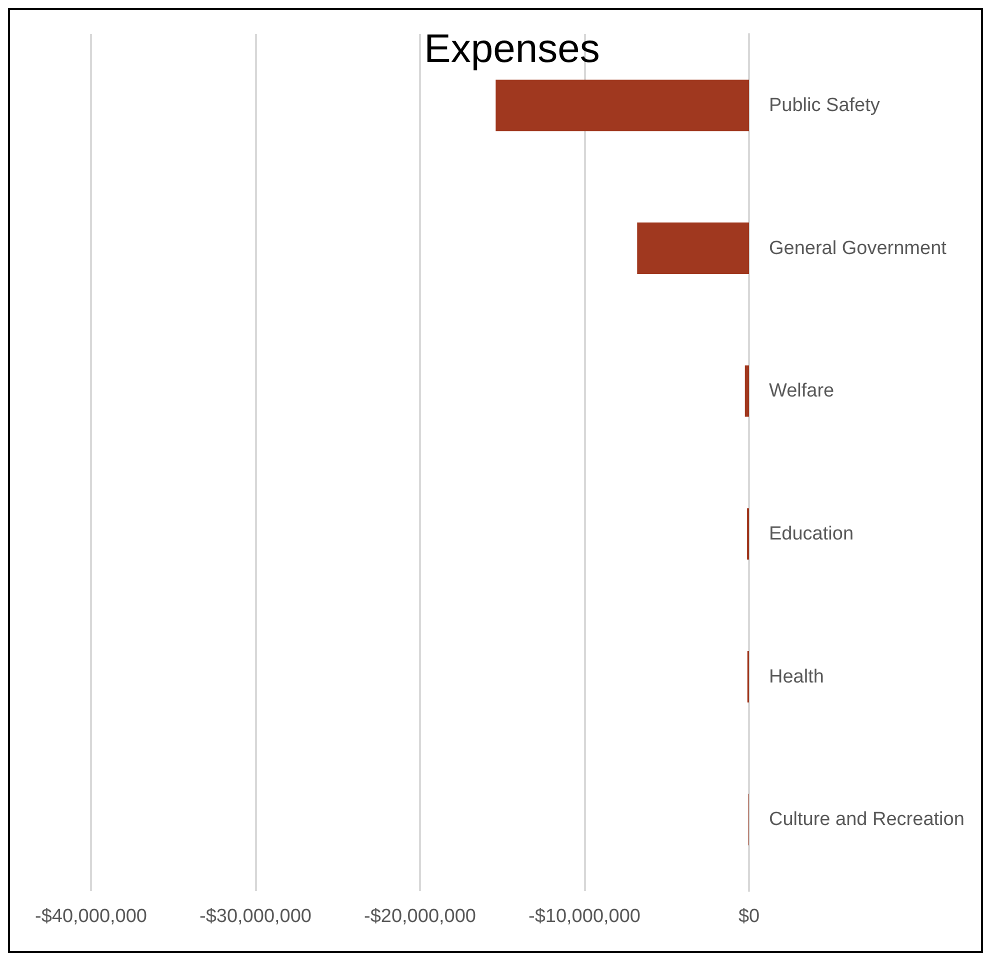 The height and width of the screenshot is (963, 993). Describe the element at coordinates (420, 916) in the screenshot. I see `x-tick-label: -$20,000,000` at that location.